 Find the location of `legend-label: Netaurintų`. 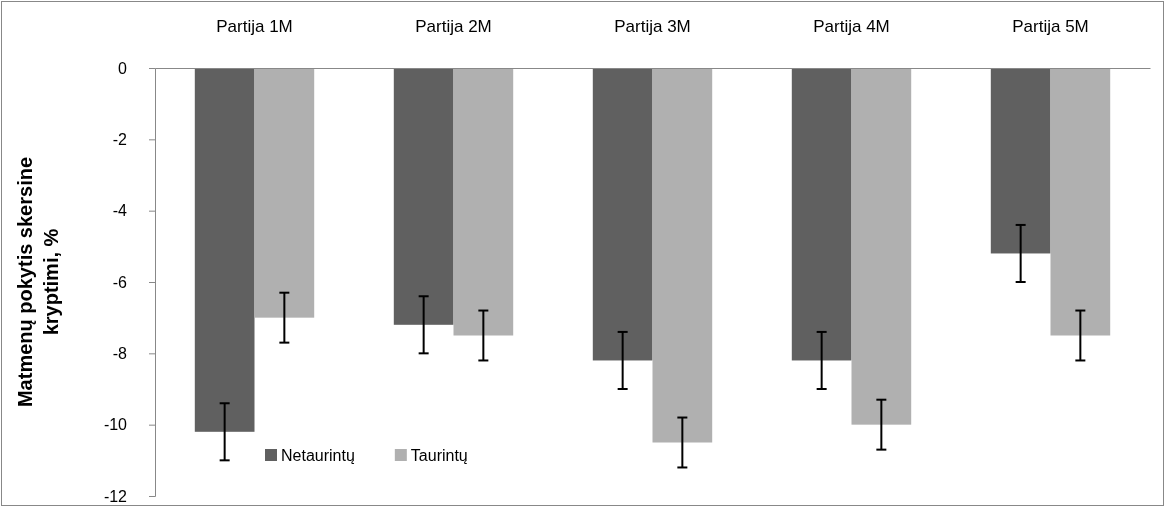

legend-label: Netaurintų is located at coordinates (318, 455).